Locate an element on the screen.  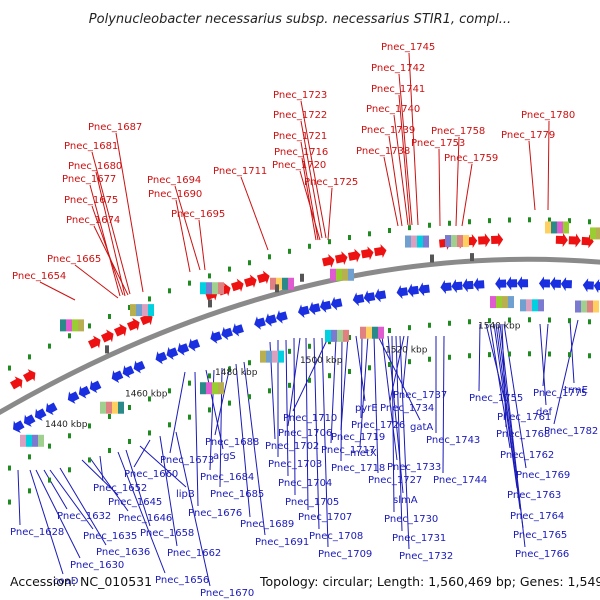
top-gene-label: Pnec_1759 is located at coordinates (471, 158).